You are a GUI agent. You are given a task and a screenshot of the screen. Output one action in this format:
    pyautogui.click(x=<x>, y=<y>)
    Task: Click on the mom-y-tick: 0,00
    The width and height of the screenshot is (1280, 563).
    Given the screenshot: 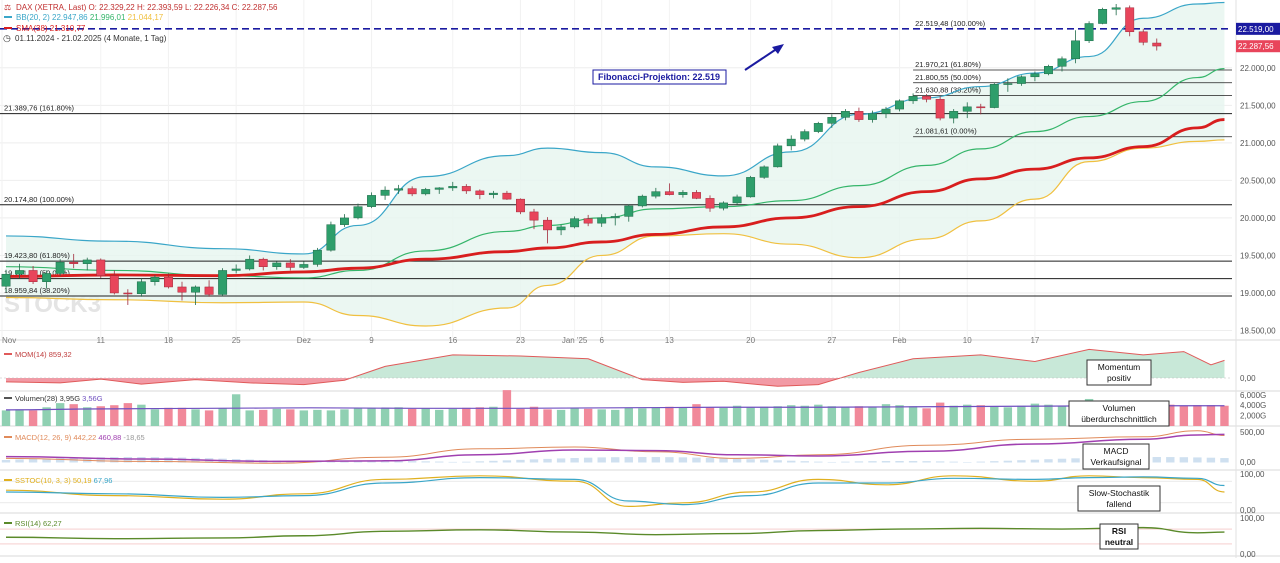 What is the action you would take?
    pyautogui.click(x=1248, y=378)
    